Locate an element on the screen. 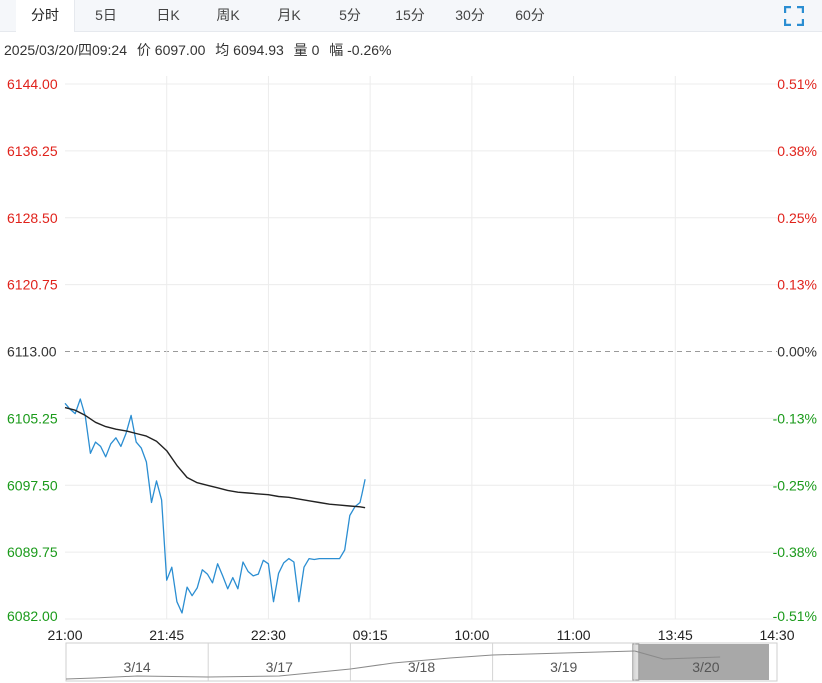 The image size is (822, 683). y-tick-label: 6113.00 is located at coordinates (32, 352).